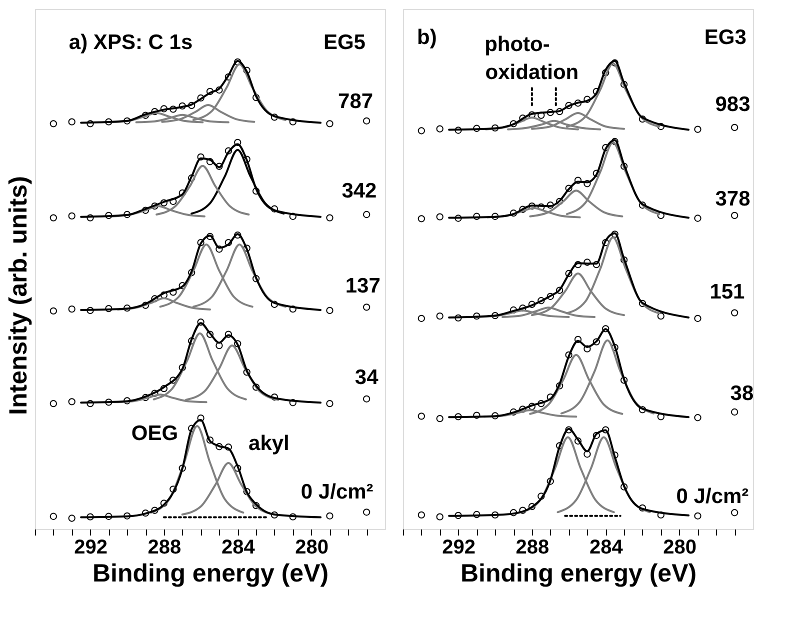 The image size is (795, 628). What do you see at coordinates (517, 44) in the screenshot?
I see `text: photo-` at bounding box center [517, 44].